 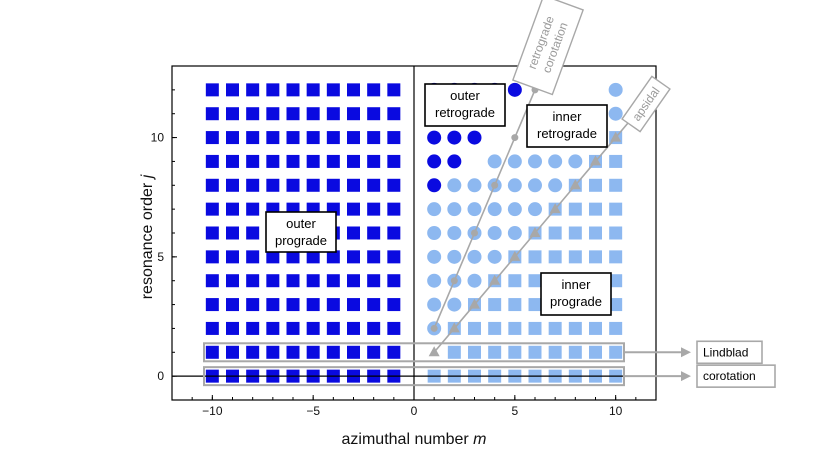 I want to click on region-label-text: retrograde, so click(x=465, y=112).